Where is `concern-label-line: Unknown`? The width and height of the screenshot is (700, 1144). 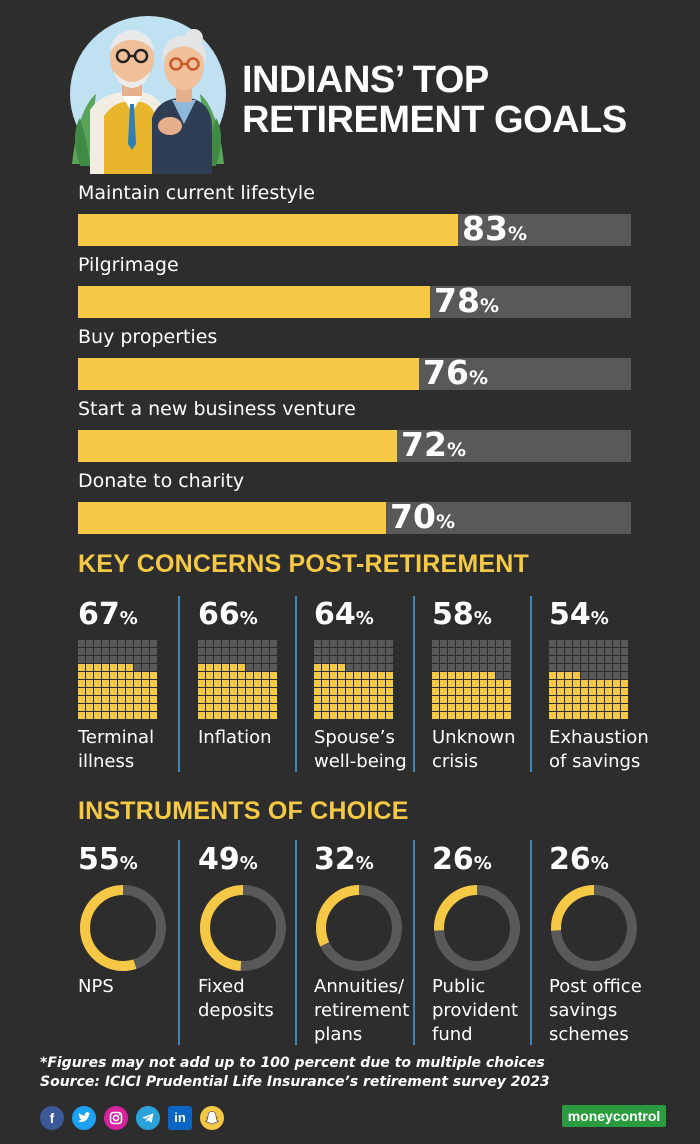
concern-label-line: Unknown is located at coordinates (474, 737).